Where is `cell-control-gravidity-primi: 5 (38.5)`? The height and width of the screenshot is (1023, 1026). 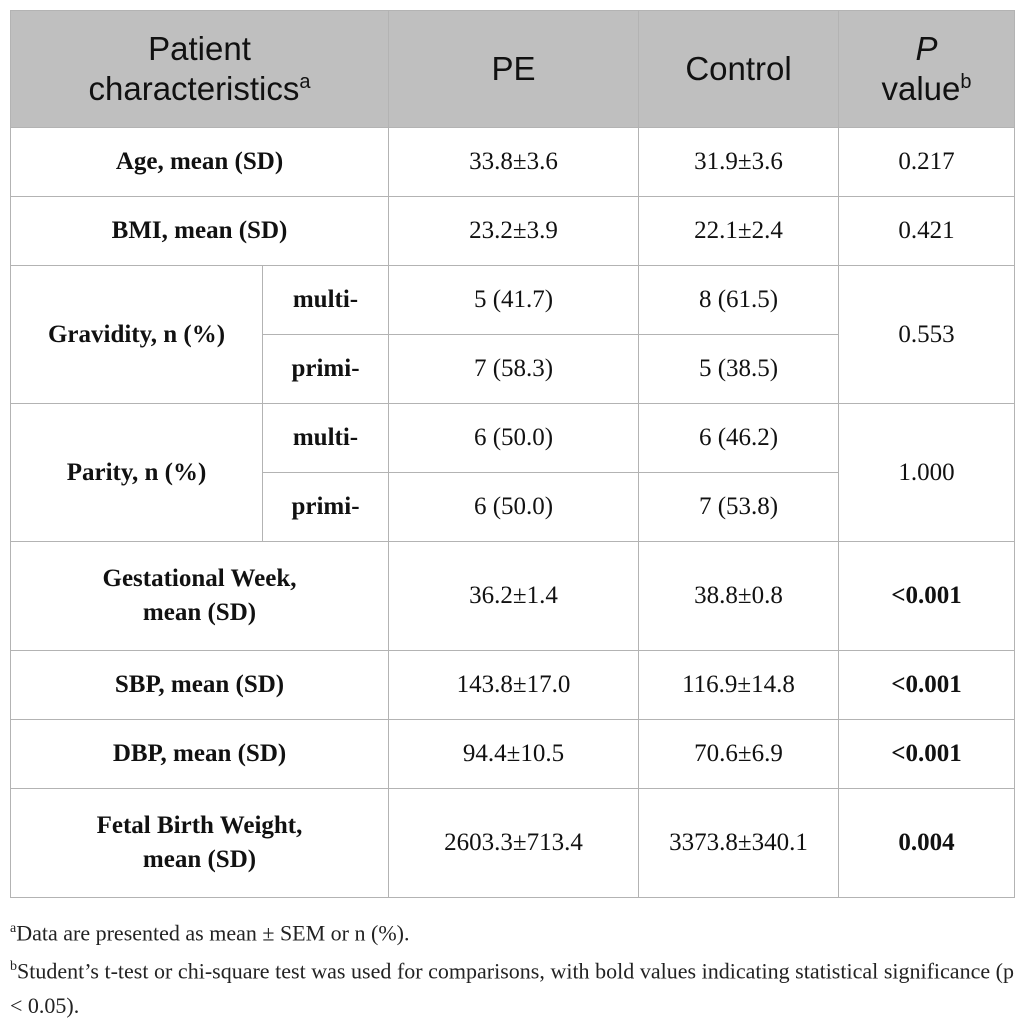
cell-control-gravidity-primi: 5 (38.5) is located at coordinates (739, 369).